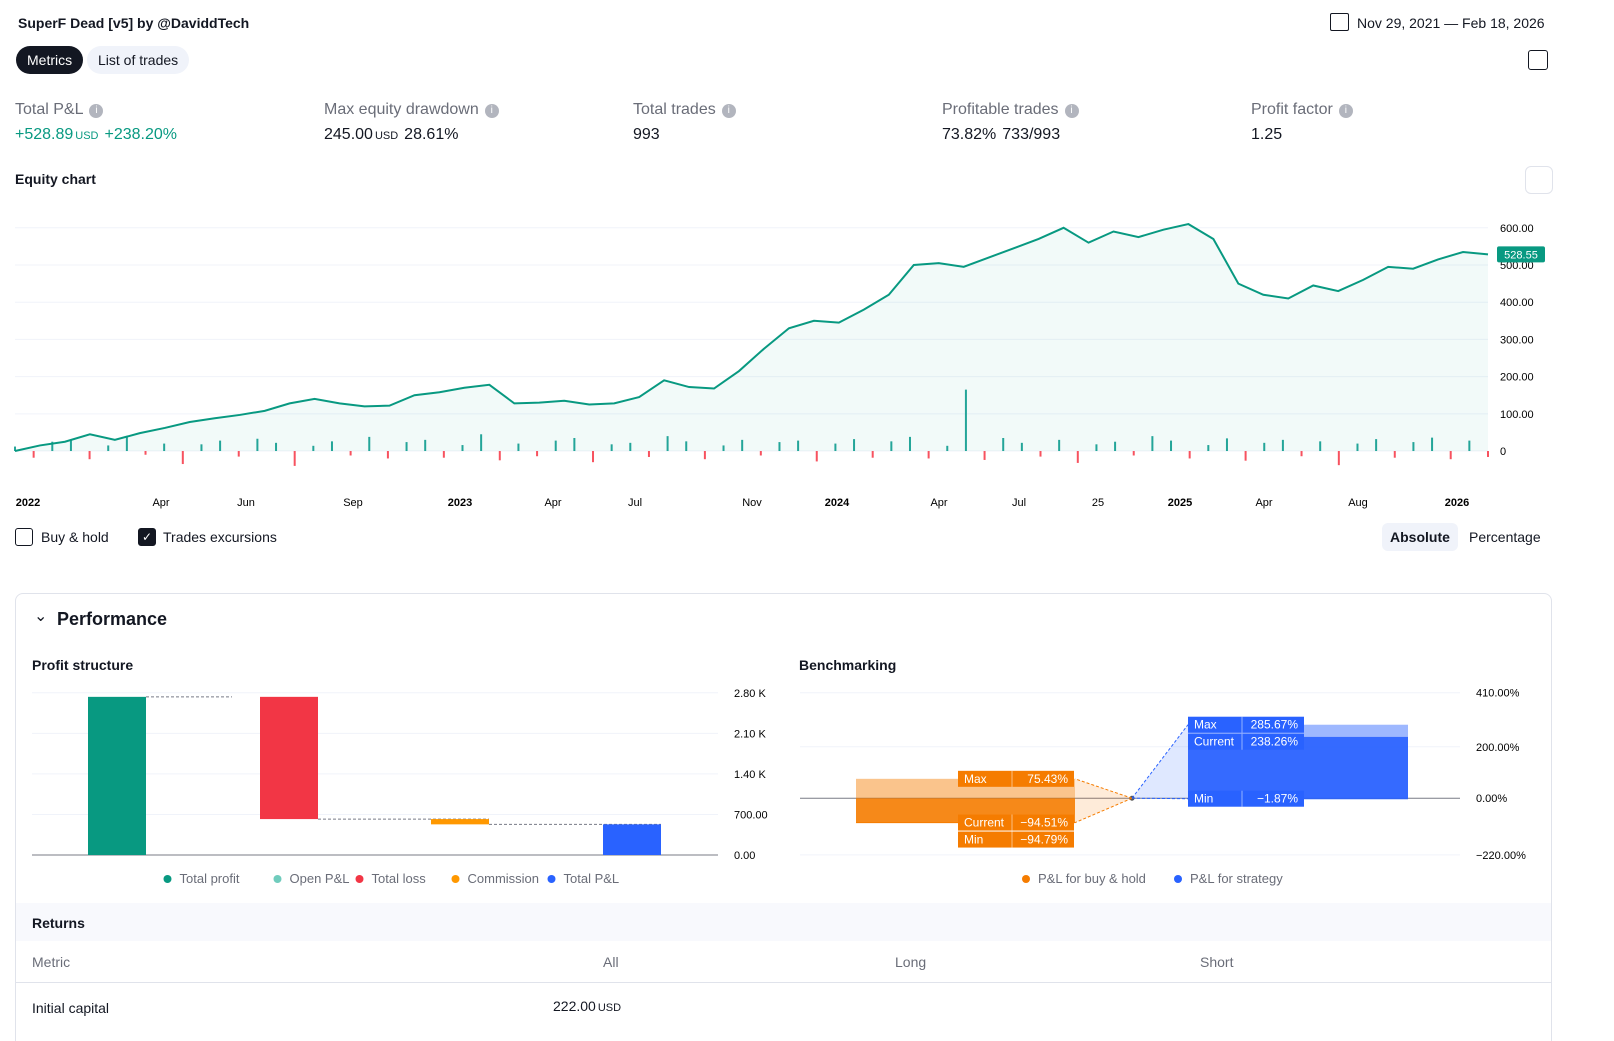  What do you see at coordinates (138, 60) in the screenshot?
I see `tab: List of trades` at bounding box center [138, 60].